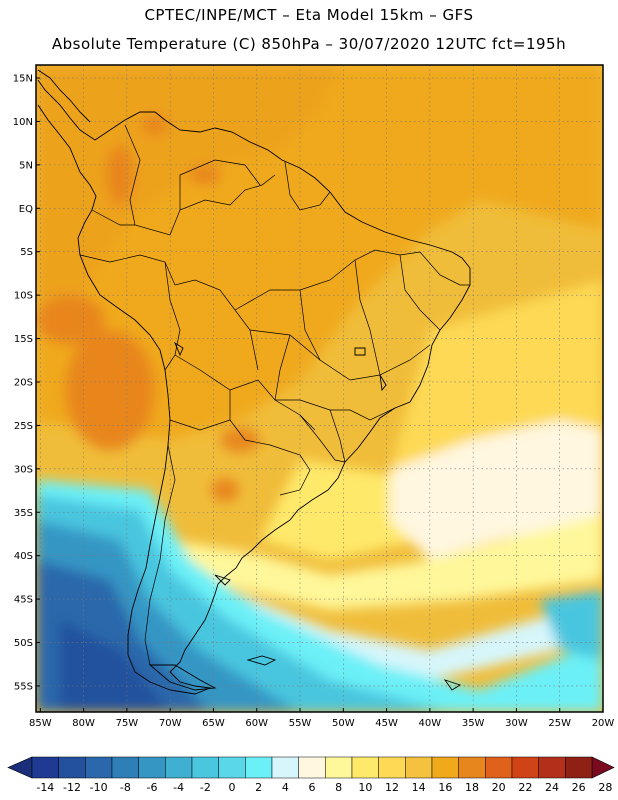  Describe the element at coordinates (20, 767) in the screenshot. I see `colorbar-low-arrow` at that location.